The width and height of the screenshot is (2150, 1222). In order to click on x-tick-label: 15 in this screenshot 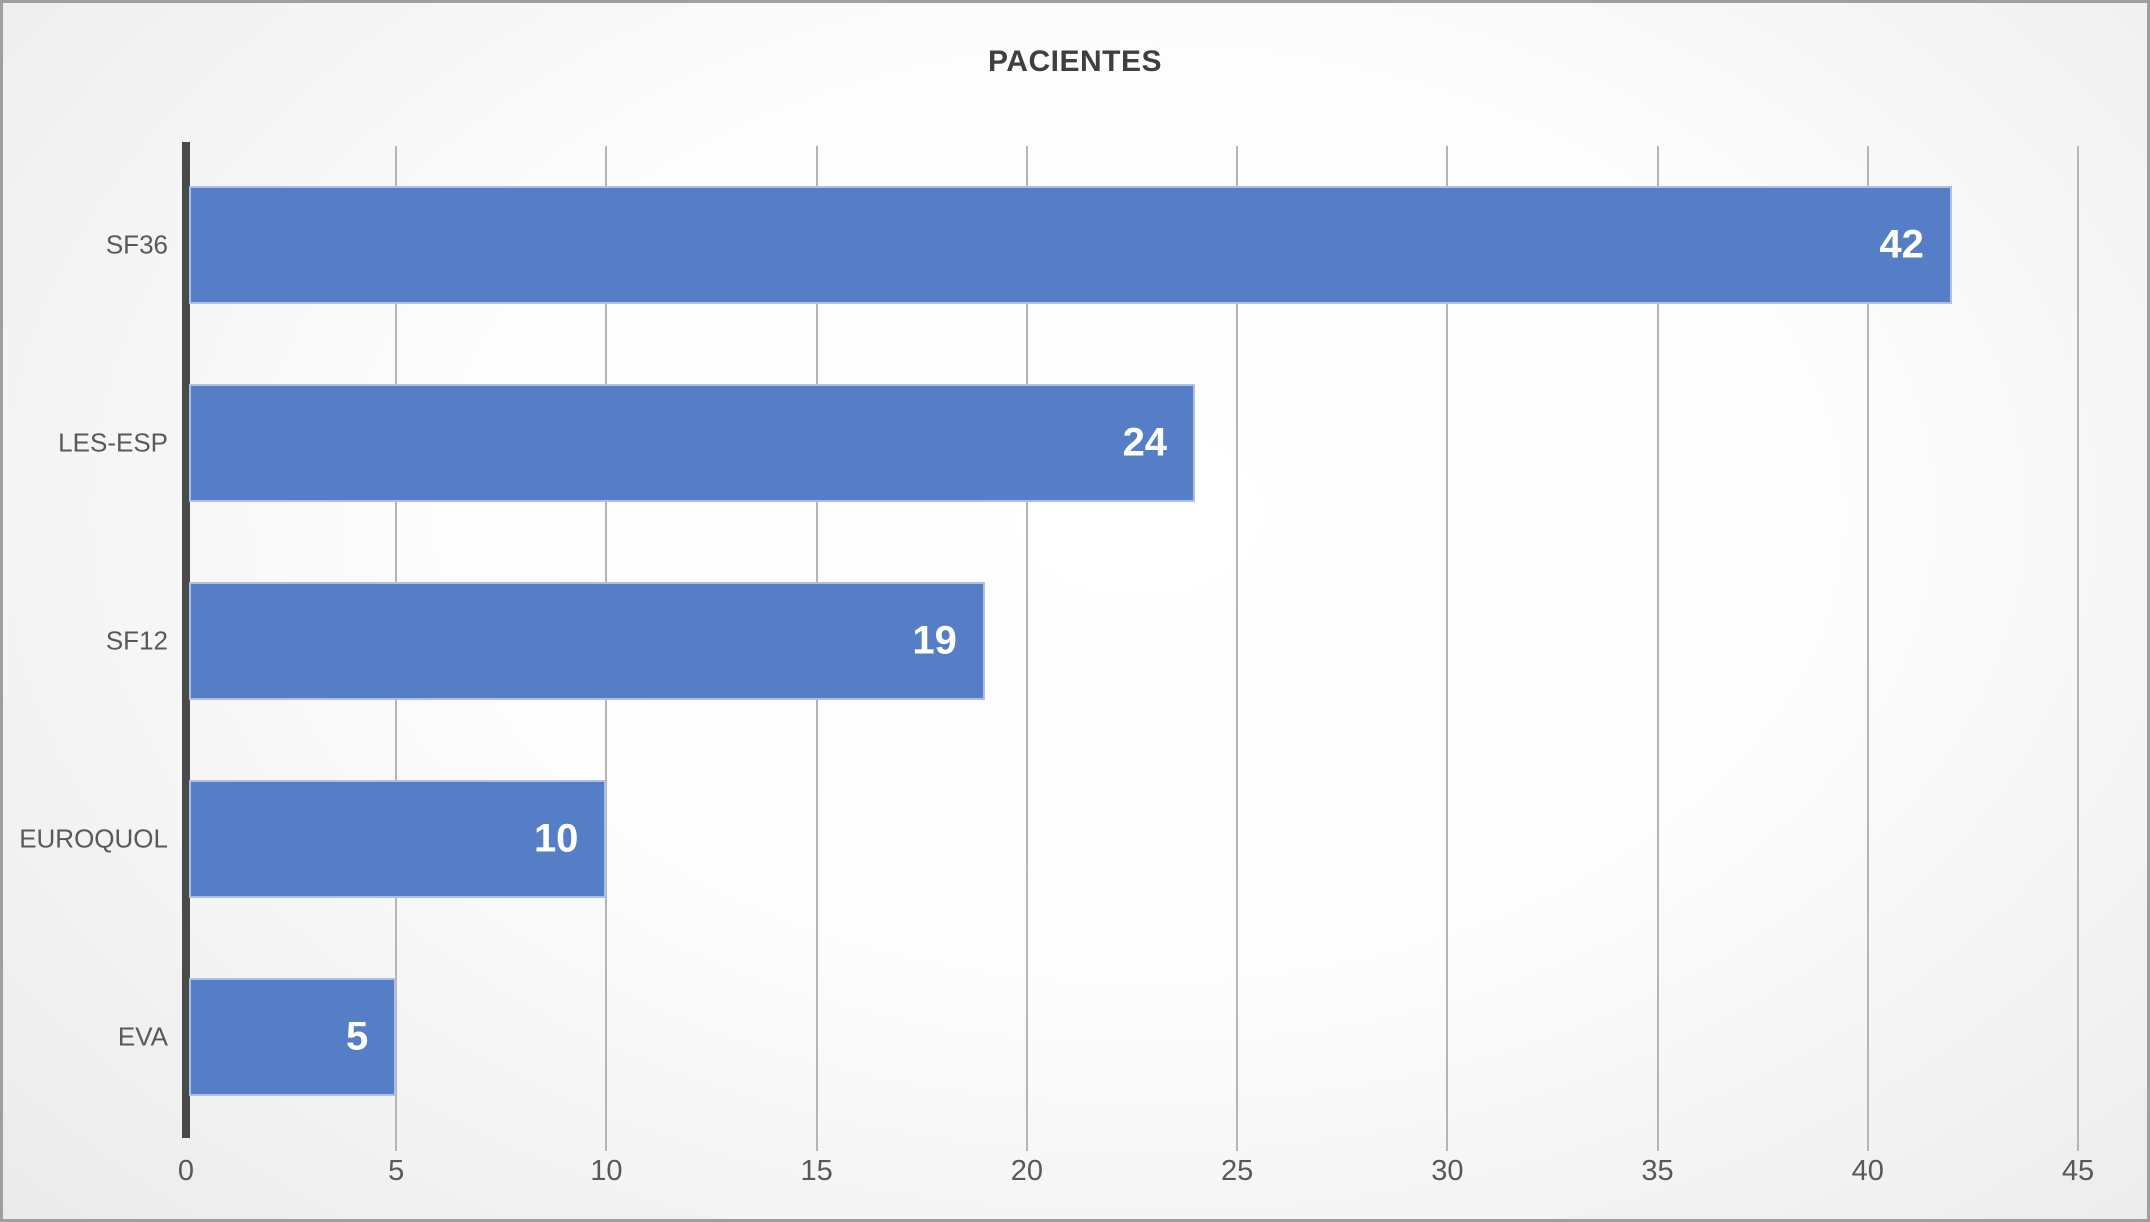, I will do `click(816, 1171)`.